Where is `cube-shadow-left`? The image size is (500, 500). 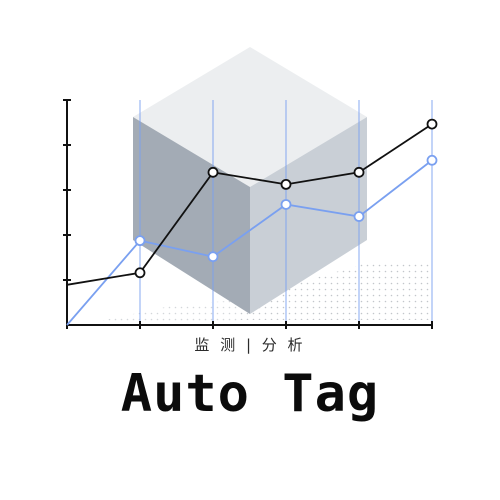 cube-shadow-left is located at coordinates (167, 311).